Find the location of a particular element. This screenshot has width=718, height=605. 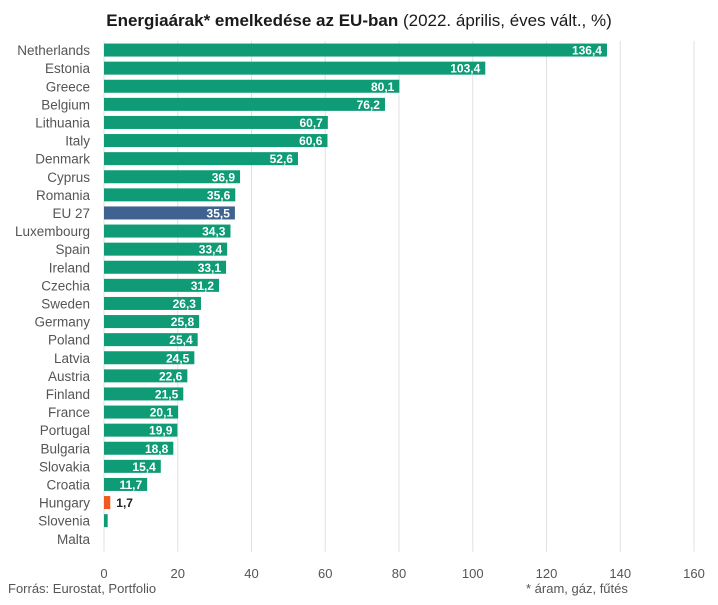

value-label-poland: 25,4 is located at coordinates (181, 340).